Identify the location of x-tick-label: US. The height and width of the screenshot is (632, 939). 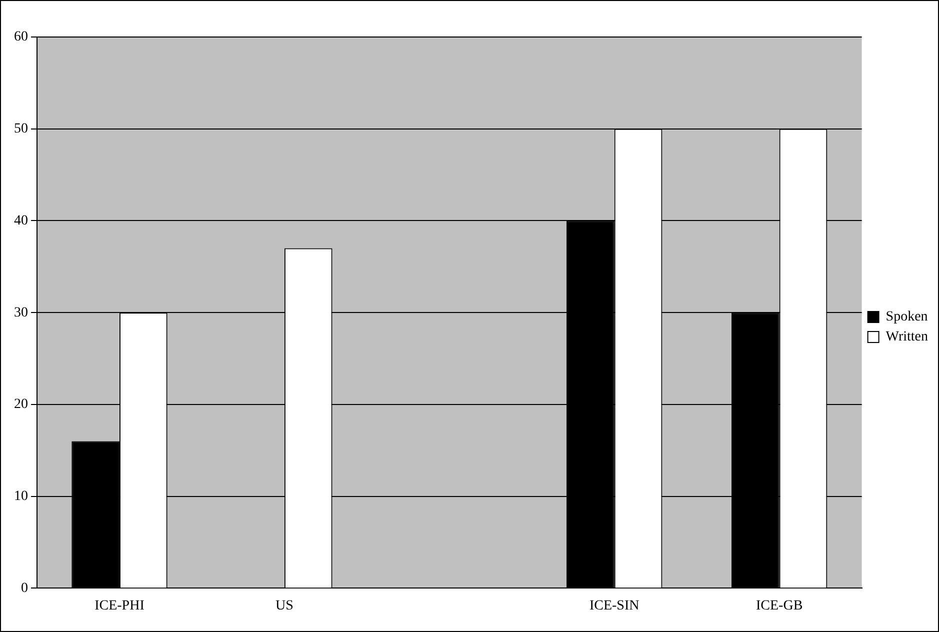
(284, 606).